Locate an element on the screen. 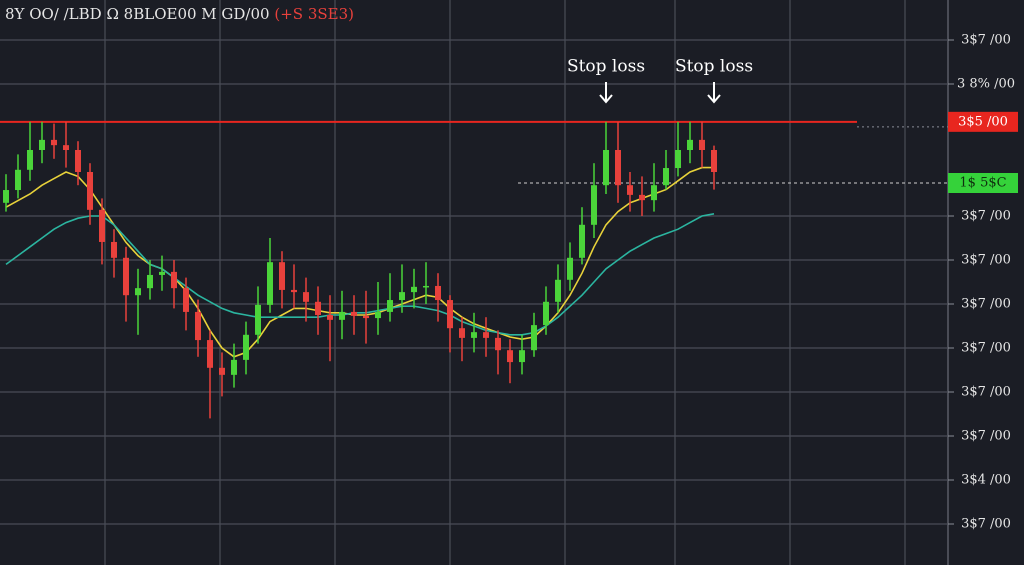 The height and width of the screenshot is (565, 1024). price-tag-label: 3$5 /00 is located at coordinates (983, 121).